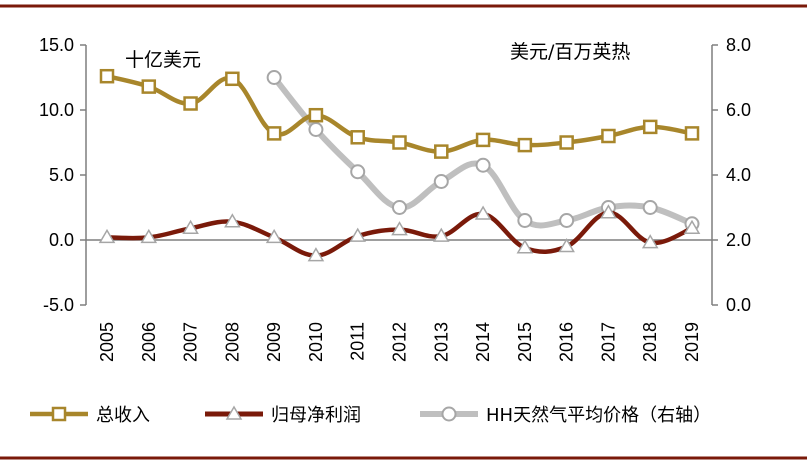 The height and width of the screenshot is (466, 807). Describe the element at coordinates (650, 342) in the screenshot. I see `x-axis-tick-label: 2018` at that location.